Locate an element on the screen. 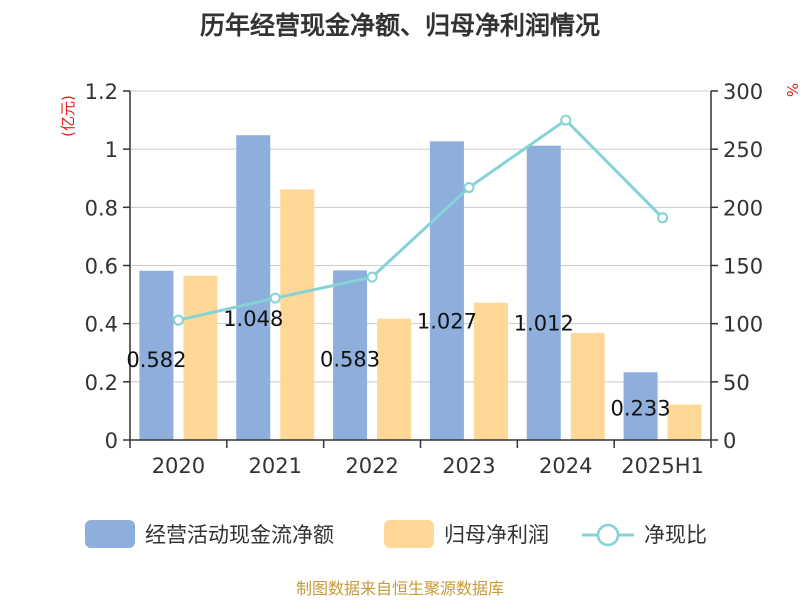  data-labels: 0.582 1.048 0.583 1.027 1.012 0.233 is located at coordinates (398, 363).